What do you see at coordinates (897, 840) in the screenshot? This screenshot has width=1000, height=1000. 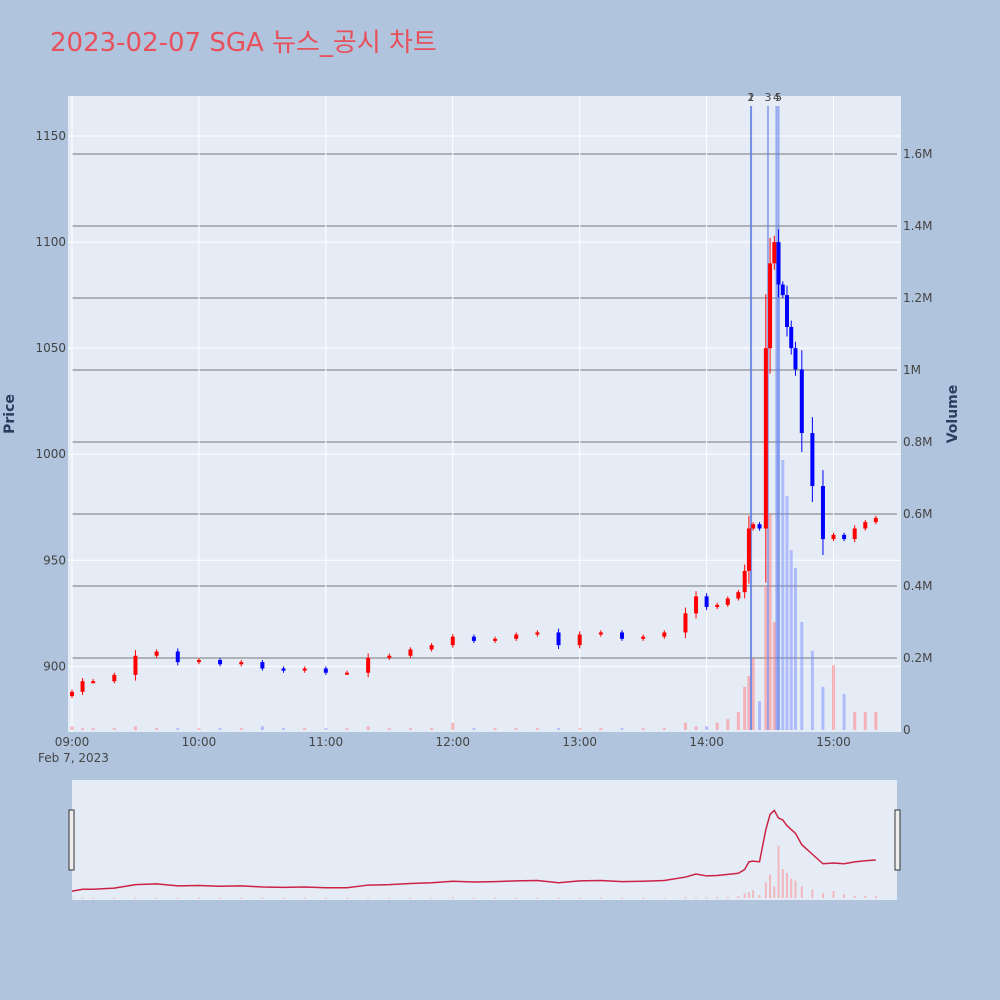 I see `range-slider-right-handle` at bounding box center [897, 840].